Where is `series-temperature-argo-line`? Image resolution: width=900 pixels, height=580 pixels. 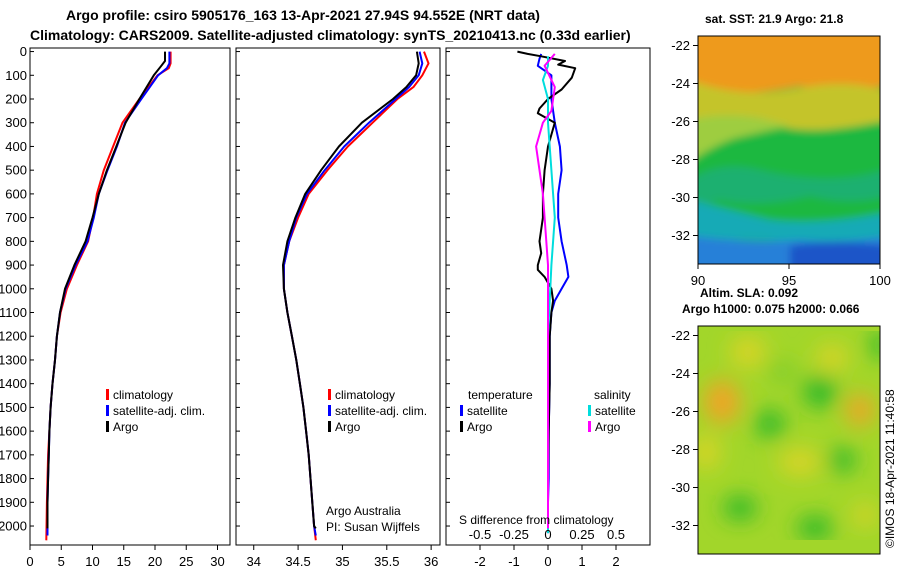
series-temperature-argo-line is located at coordinates (547, 289).